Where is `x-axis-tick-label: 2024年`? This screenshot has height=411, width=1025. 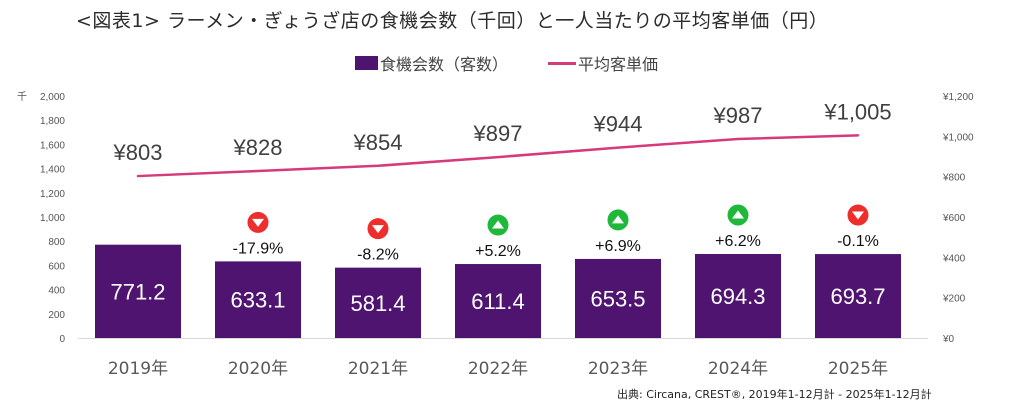 x-axis-tick-label: 2024年 is located at coordinates (738, 369).